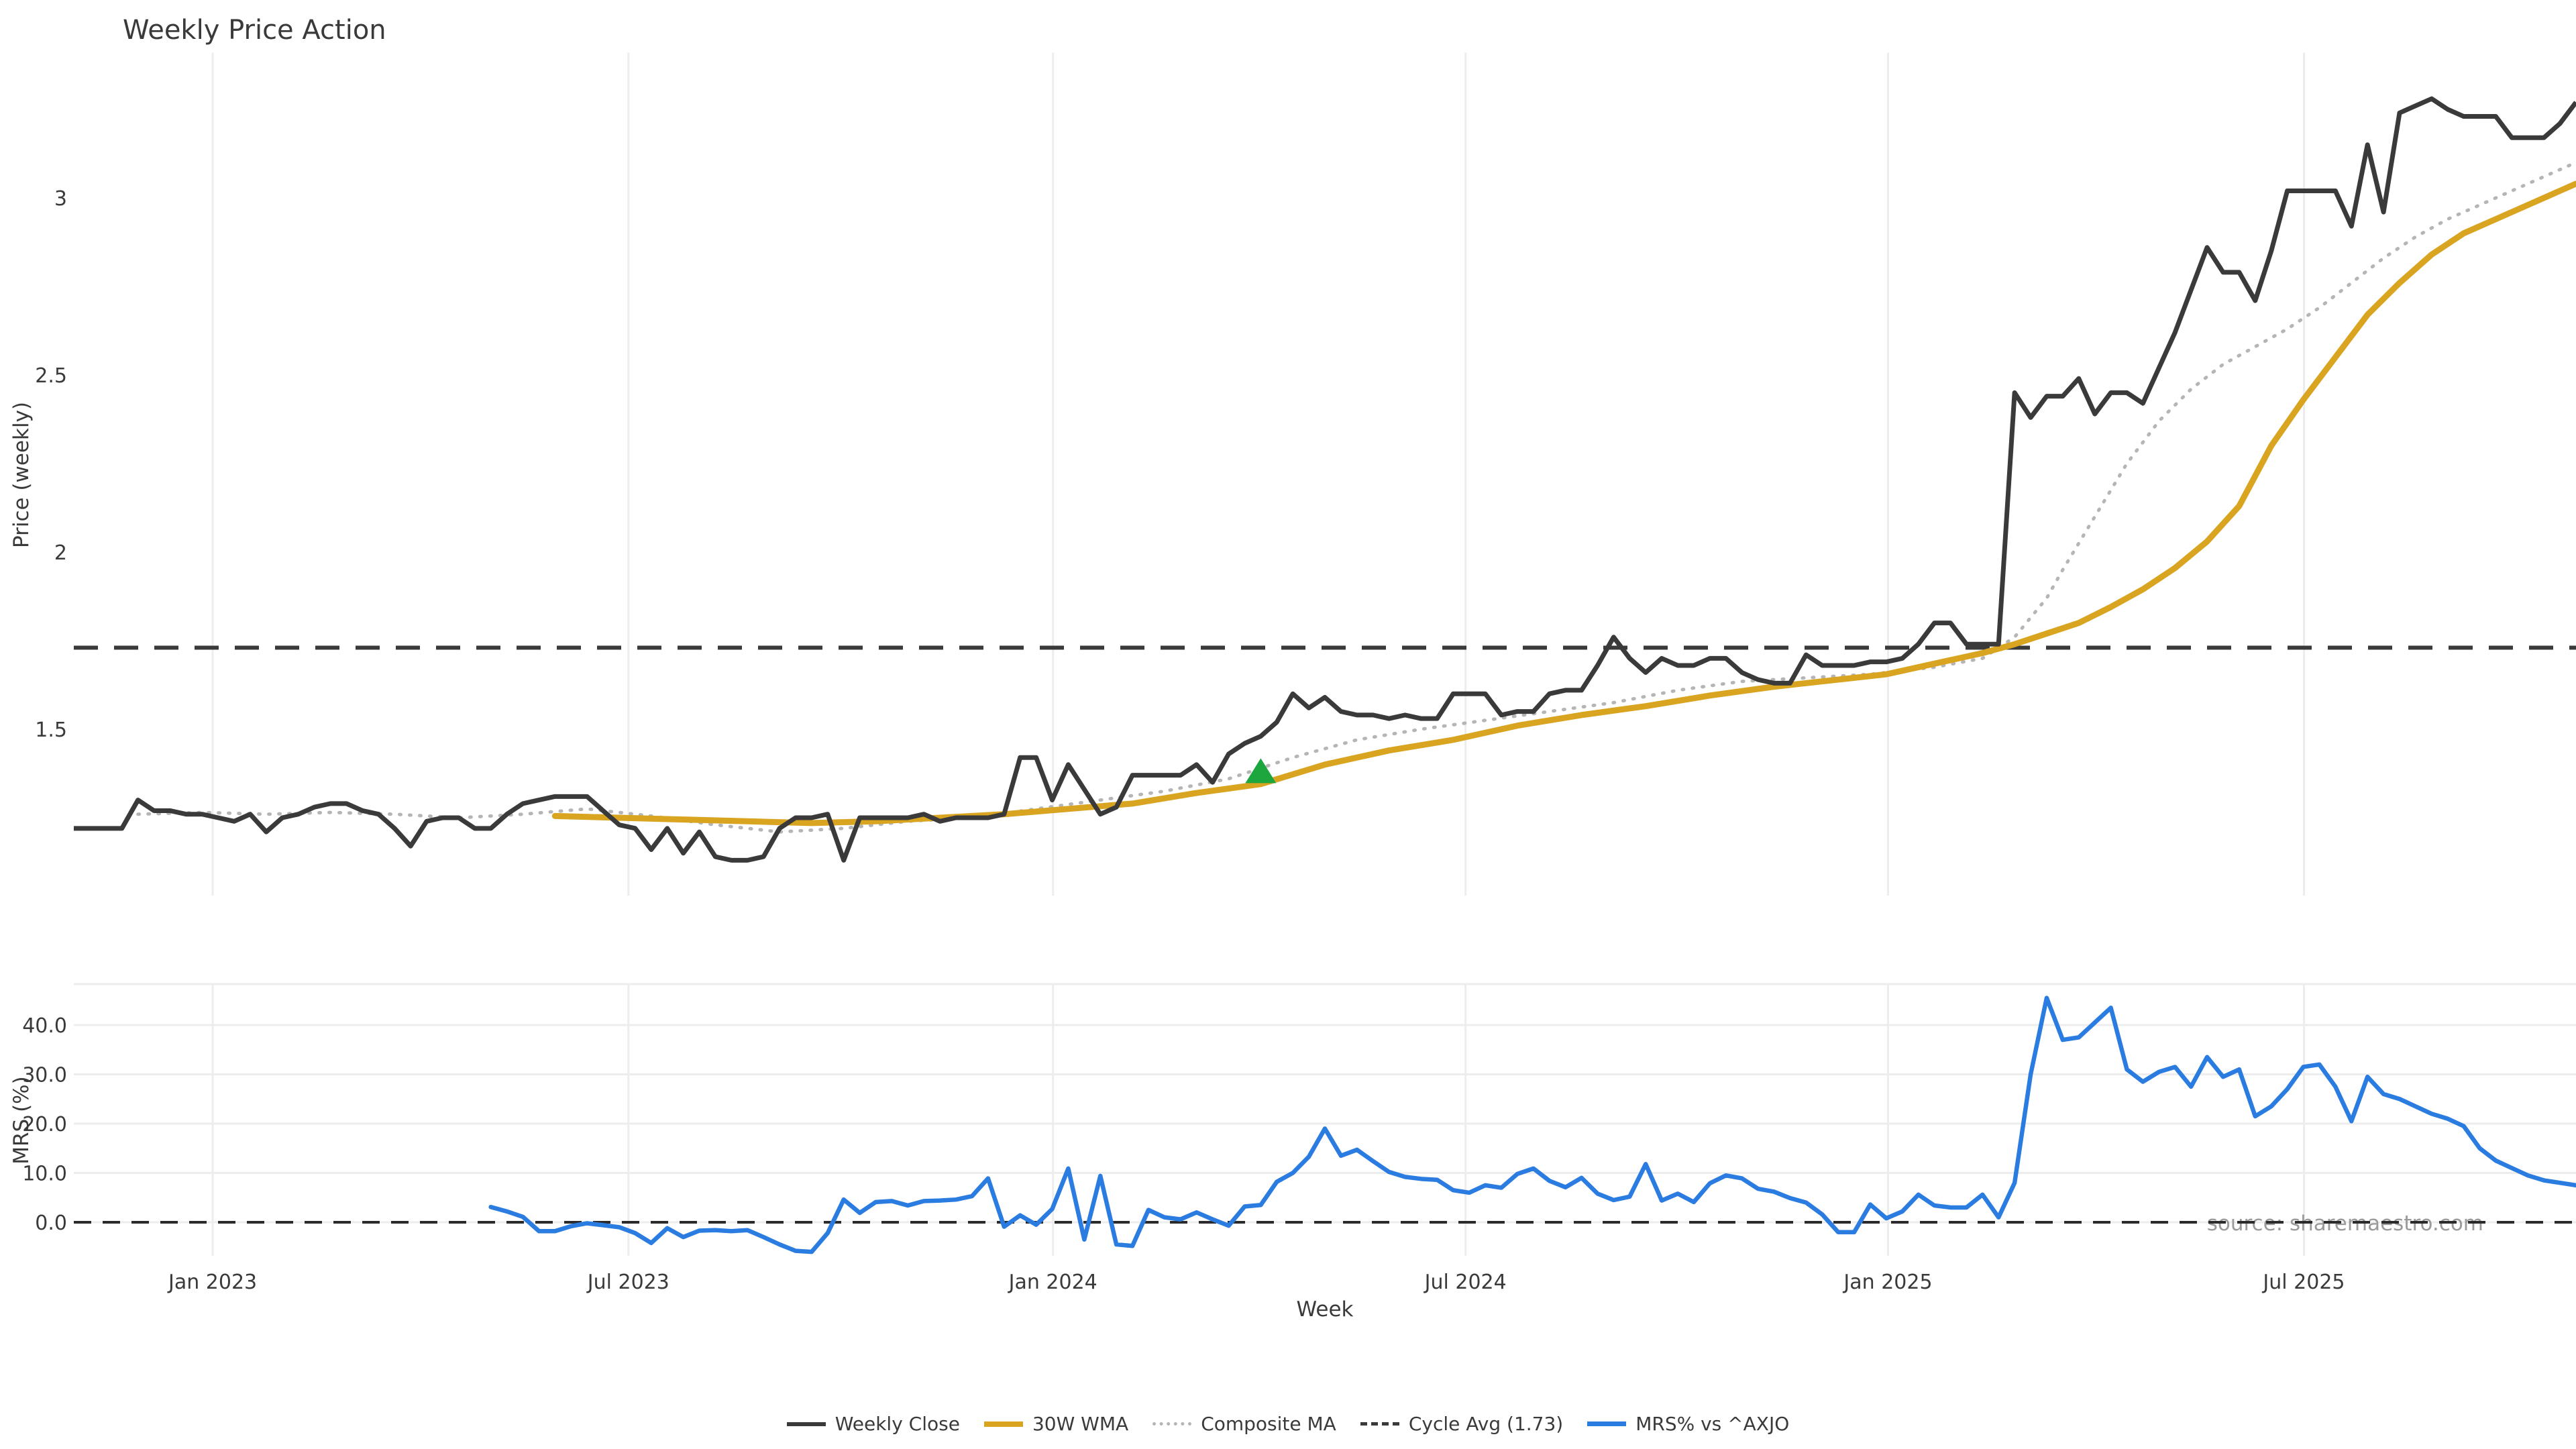  Describe the element at coordinates (1325, 1309) in the screenshot. I see `x-axis-title: Week` at that location.